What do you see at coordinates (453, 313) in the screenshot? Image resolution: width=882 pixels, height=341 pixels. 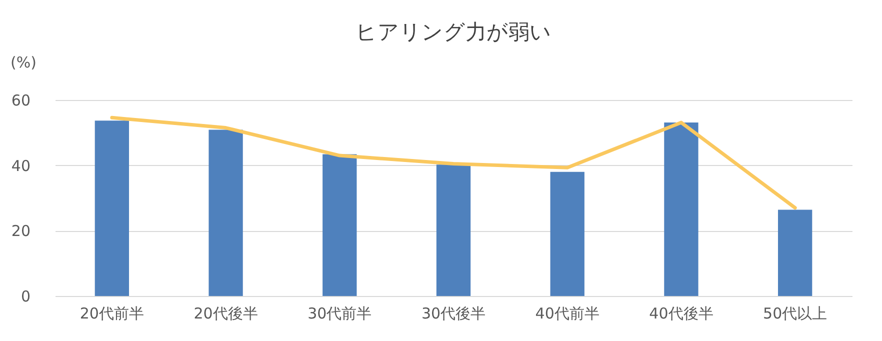 I see `x-tick-label: 30代後半` at bounding box center [453, 313].